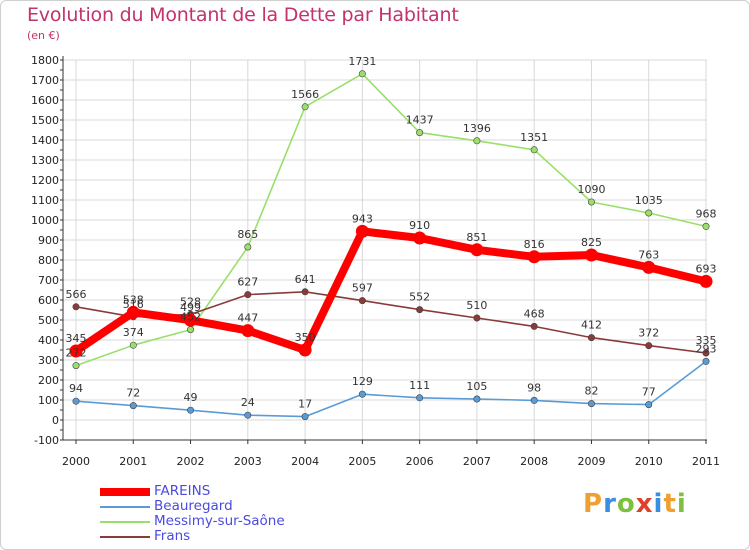  I want to click on proxiti-logo: Proxiti, so click(635, 504).